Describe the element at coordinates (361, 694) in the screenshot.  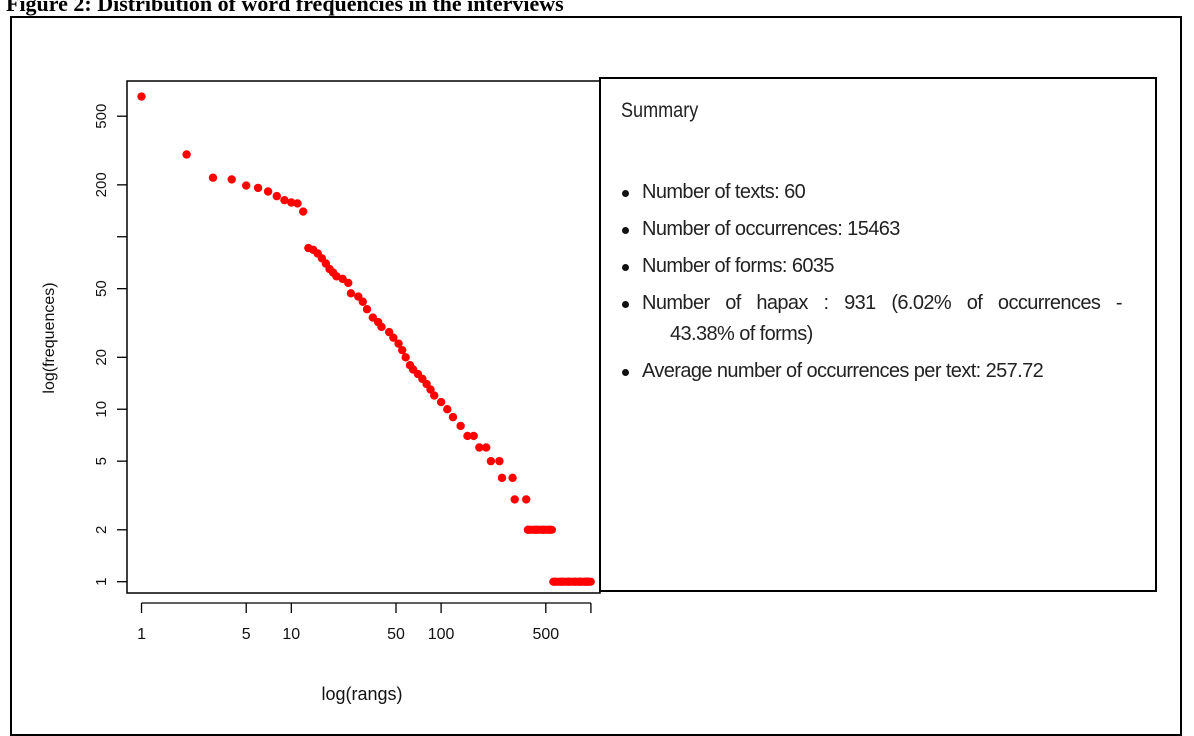
I see `x-axis-label: log(rangs)` at that location.